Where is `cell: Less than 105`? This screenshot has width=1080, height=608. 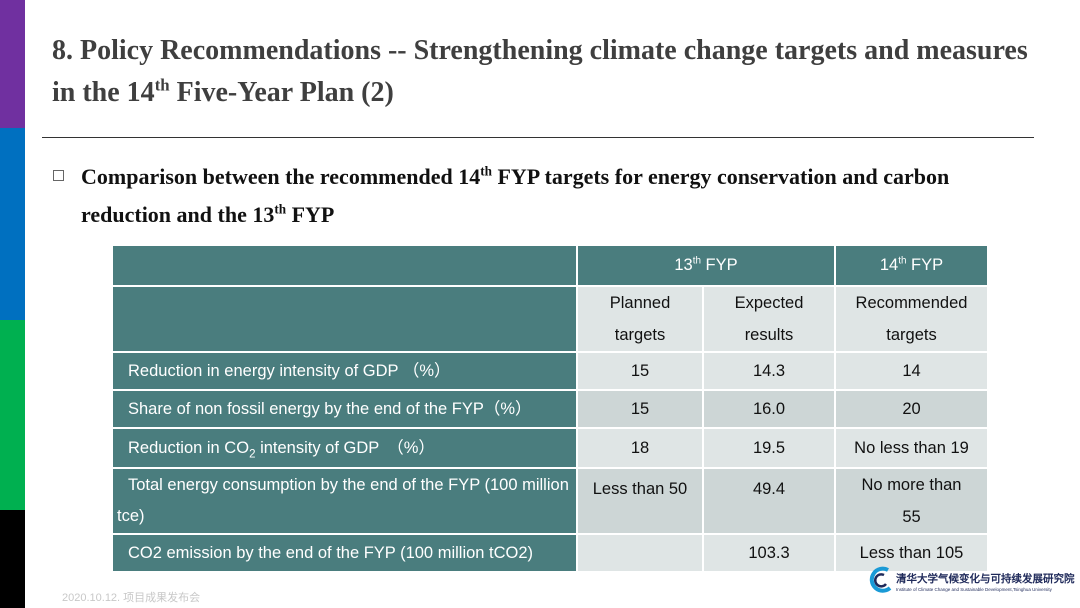
cell: Less than 105 is located at coordinates (912, 554).